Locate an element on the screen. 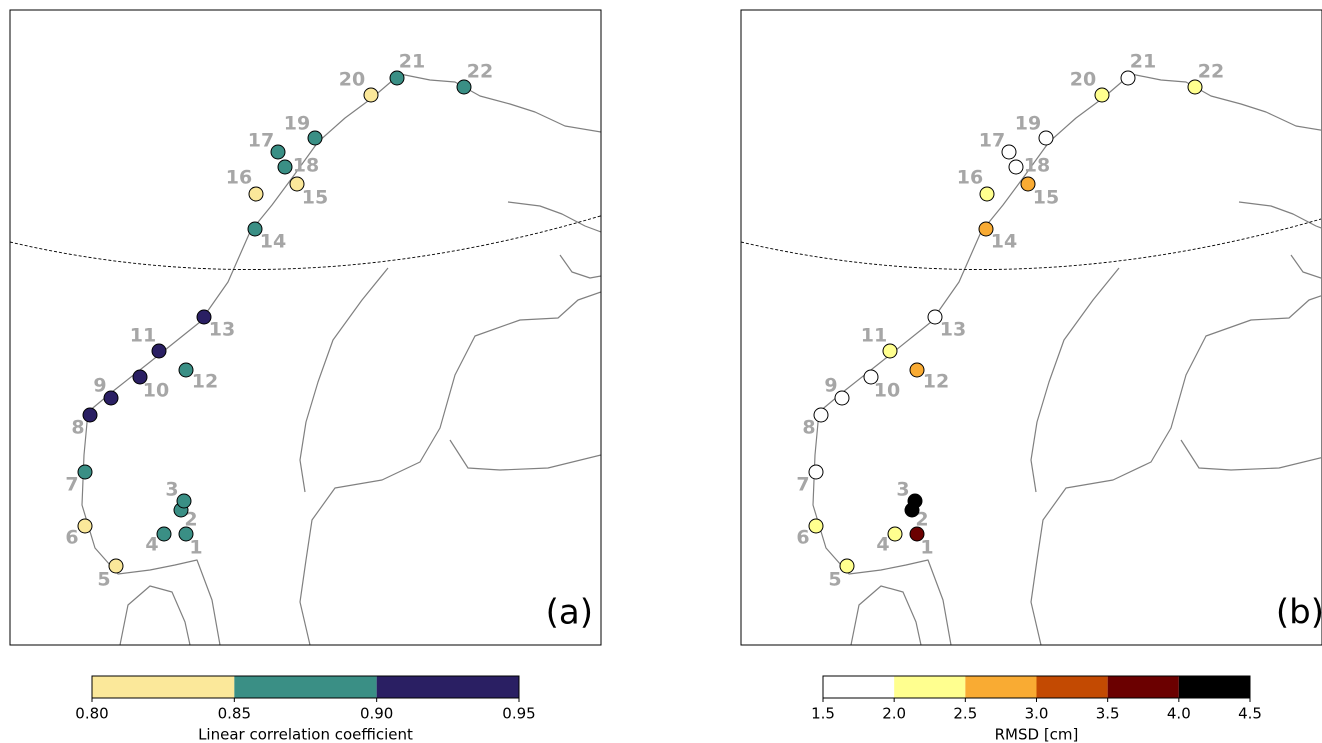  colorbar-tick-label: 3.5 is located at coordinates (1108, 714).